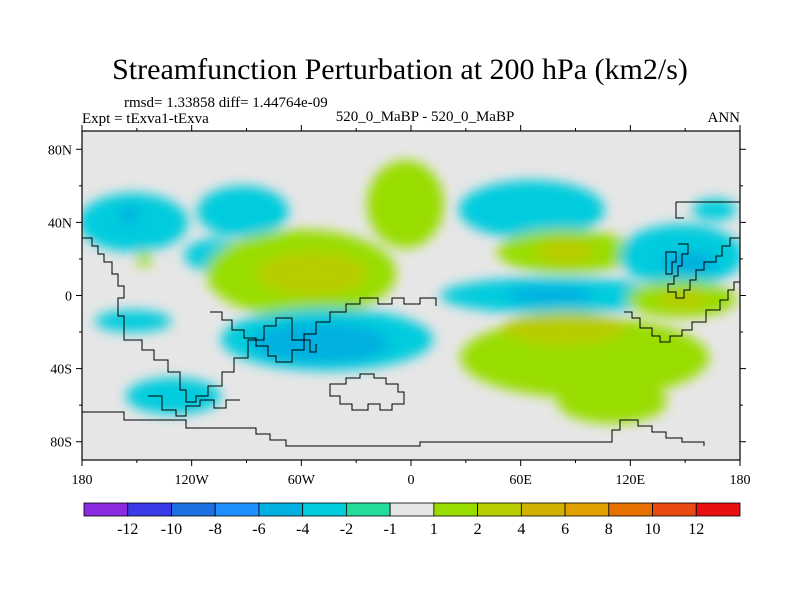  Describe the element at coordinates (226, 103) in the screenshot. I see `stats-text: rmsd= 1.33858 diff= 1.44764e-09` at that location.